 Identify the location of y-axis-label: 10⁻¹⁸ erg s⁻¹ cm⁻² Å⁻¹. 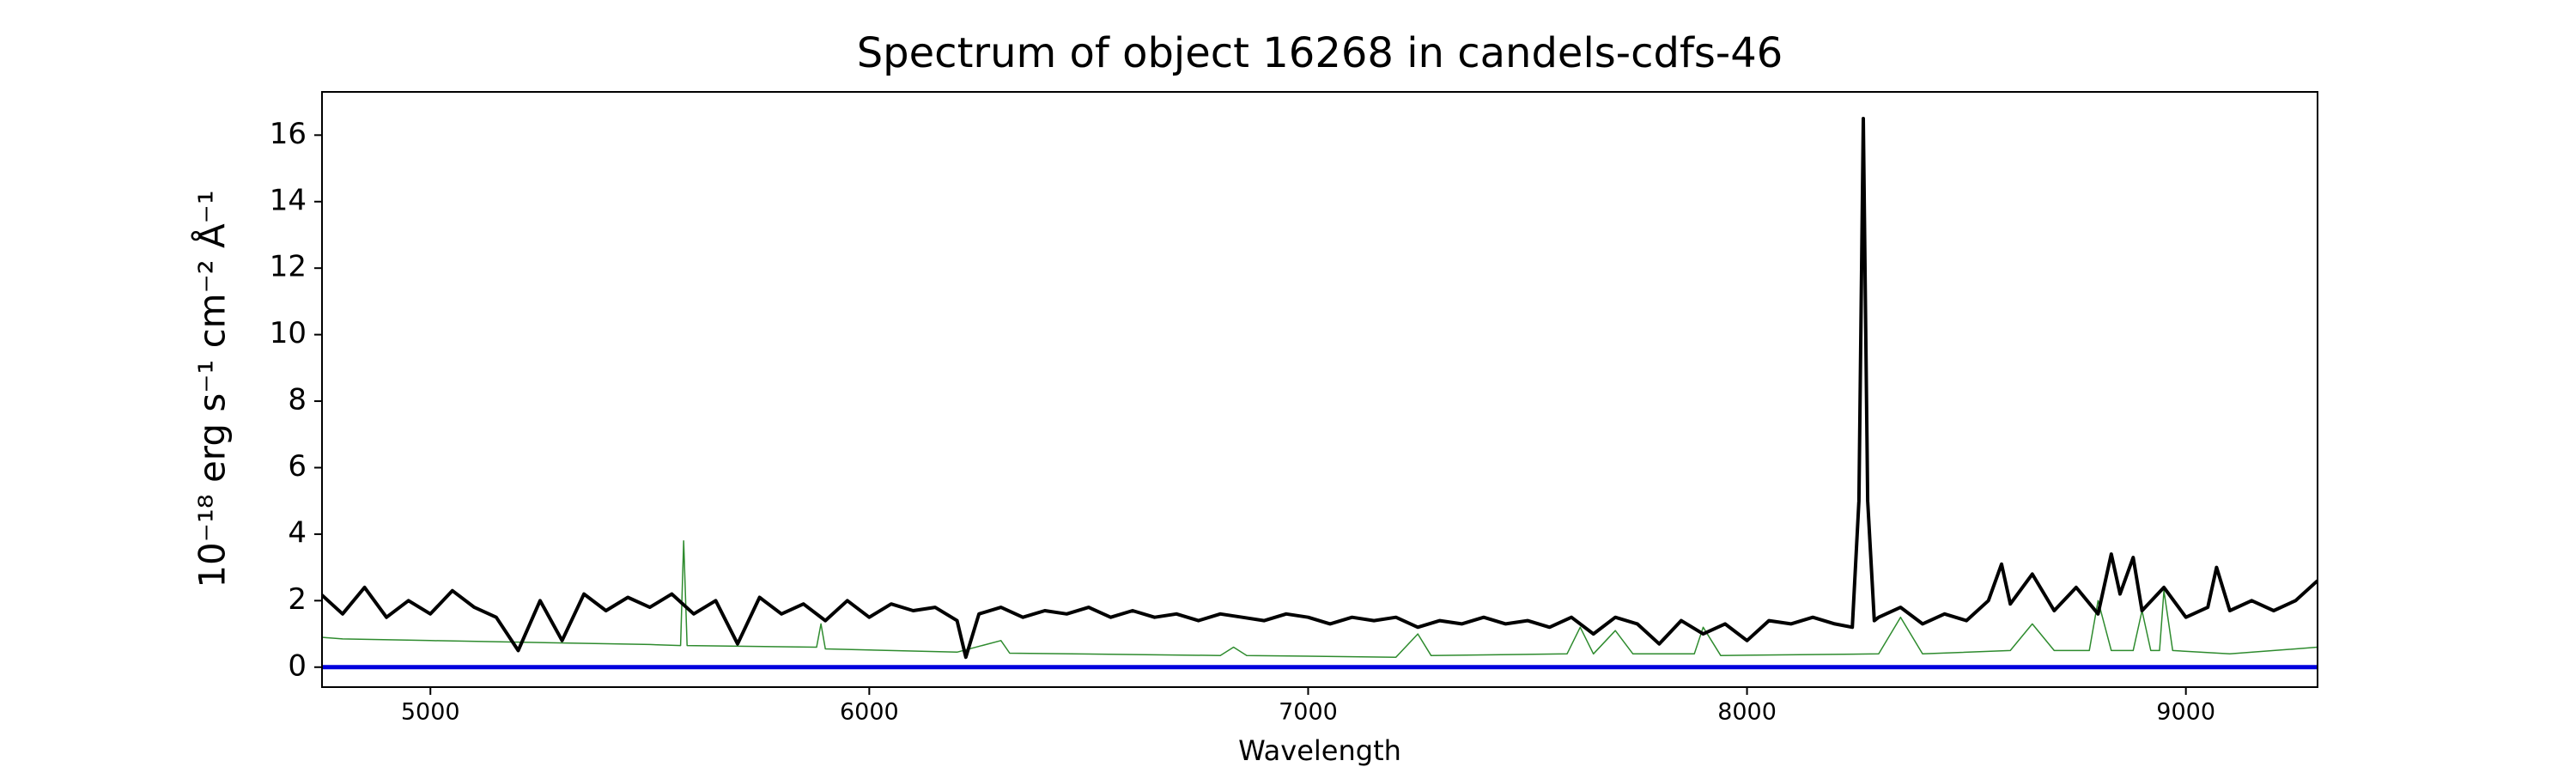
(213, 388).